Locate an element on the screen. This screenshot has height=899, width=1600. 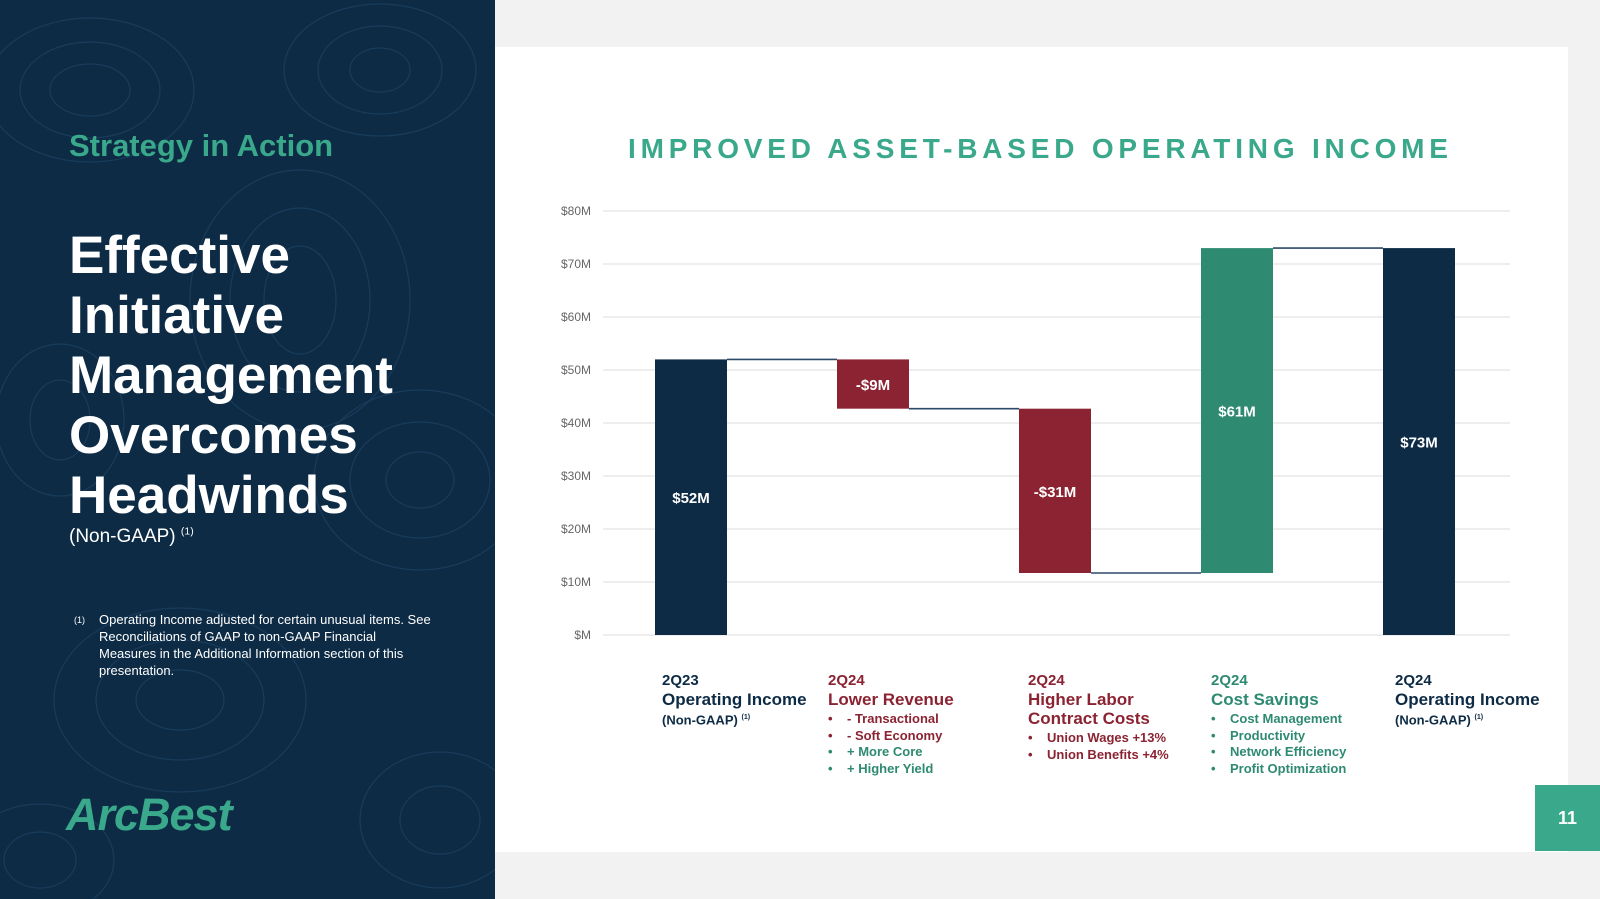
category-label: 2Q24 Operating Income (Non-GAAP) (1) is located at coordinates (1467, 699).